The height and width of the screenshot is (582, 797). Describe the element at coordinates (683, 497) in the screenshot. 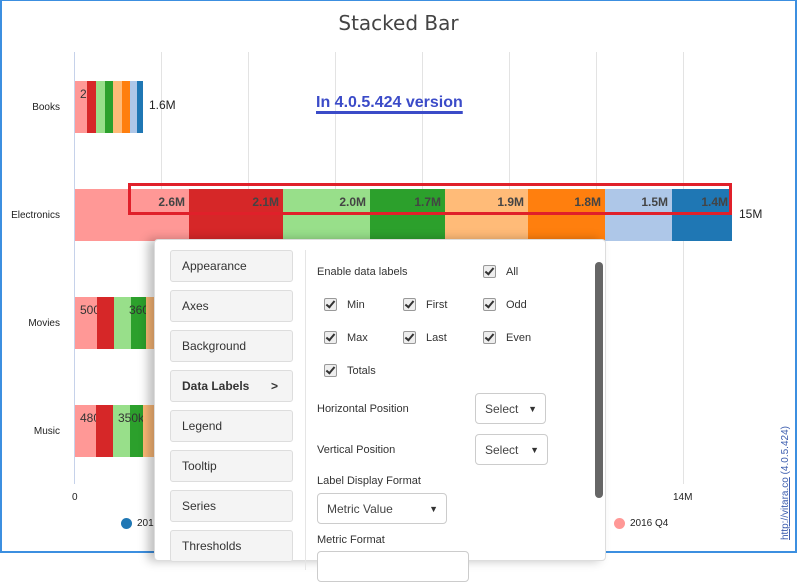

I see `x-tick: 14M` at that location.